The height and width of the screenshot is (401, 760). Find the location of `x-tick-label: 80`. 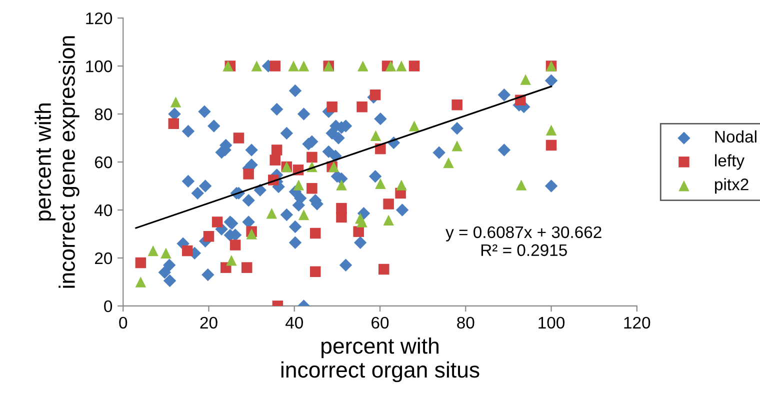

x-tick-label: 80 is located at coordinates (465, 322).